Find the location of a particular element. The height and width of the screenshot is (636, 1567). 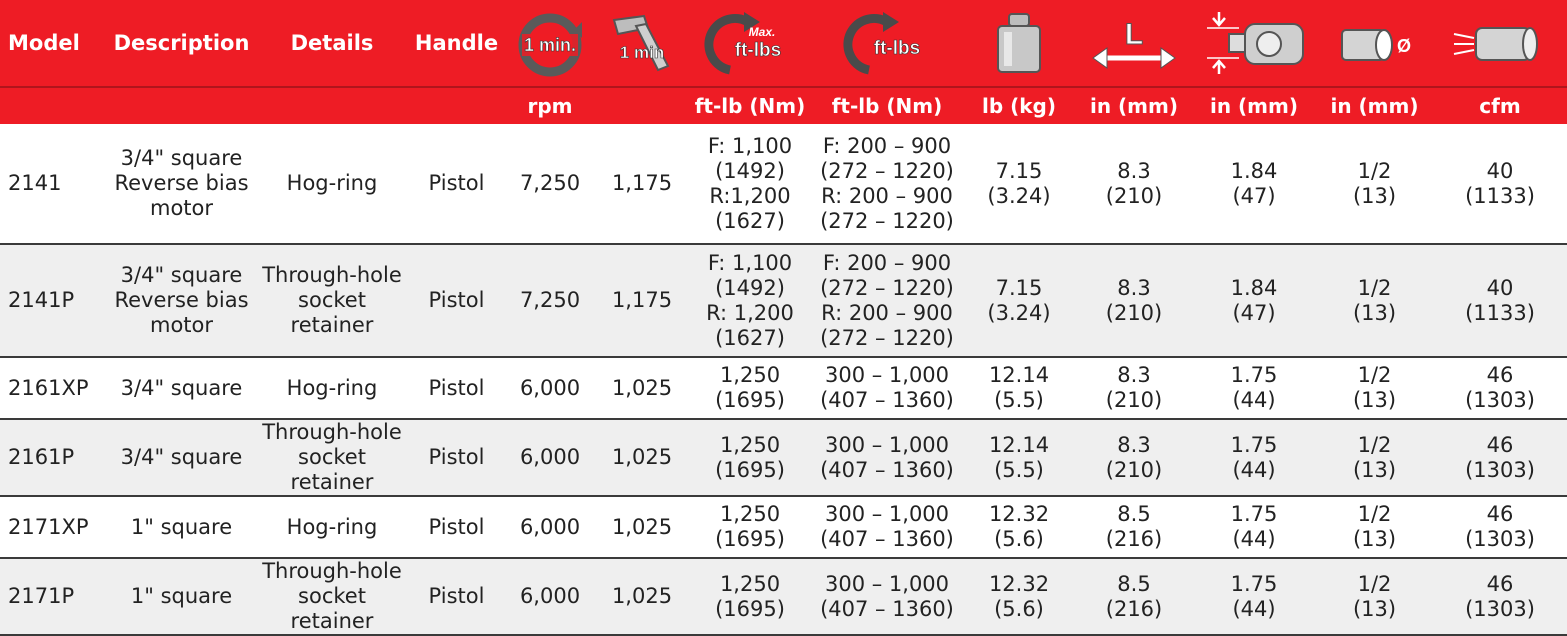

cell-description: 3/4" square is located at coordinates (181, 388).